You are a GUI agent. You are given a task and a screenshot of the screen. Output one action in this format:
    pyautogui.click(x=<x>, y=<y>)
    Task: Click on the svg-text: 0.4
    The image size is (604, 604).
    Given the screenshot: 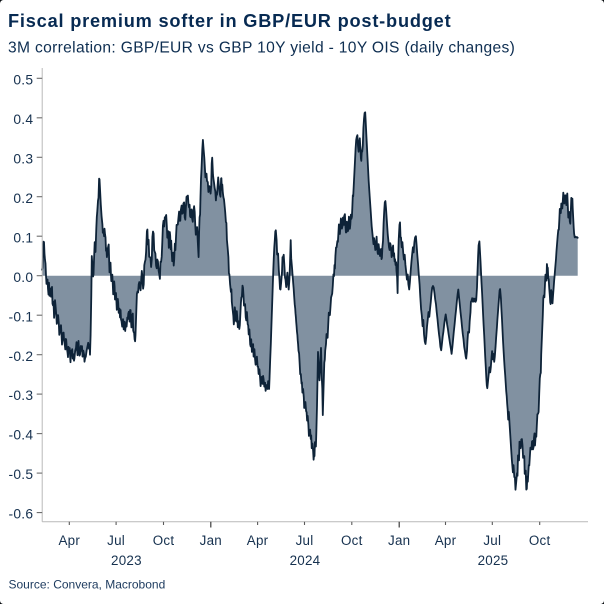 What is the action you would take?
    pyautogui.click(x=23, y=119)
    